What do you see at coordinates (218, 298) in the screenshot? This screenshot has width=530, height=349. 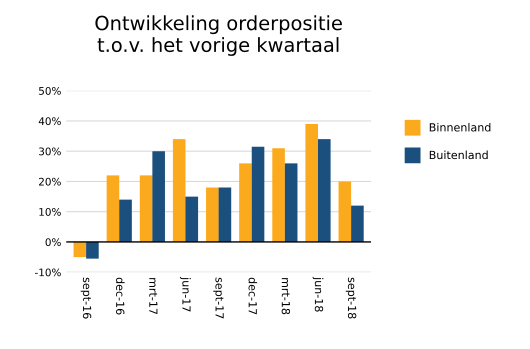 I see `x-tick-label: sept-17` at bounding box center [218, 298].